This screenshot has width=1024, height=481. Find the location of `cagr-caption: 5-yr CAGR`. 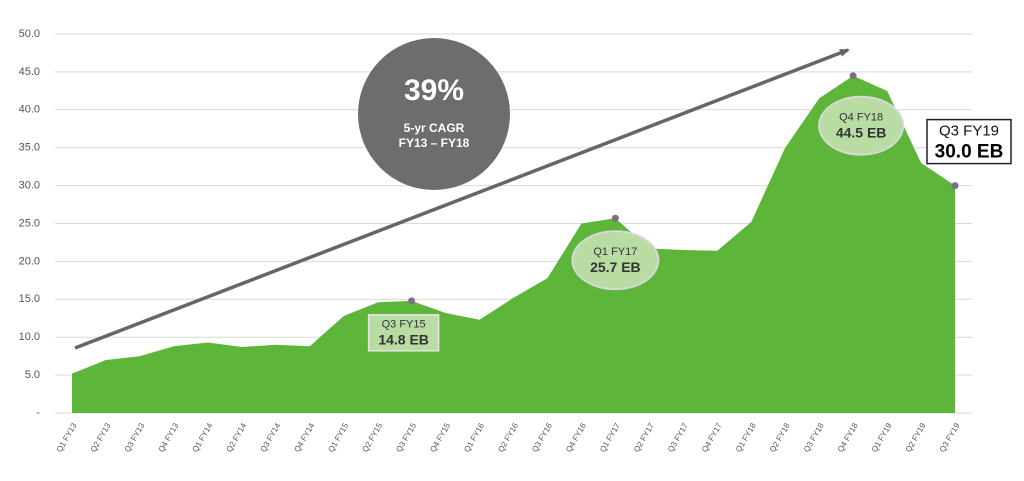

cagr-caption: 5-yr CAGR is located at coordinates (434, 128).